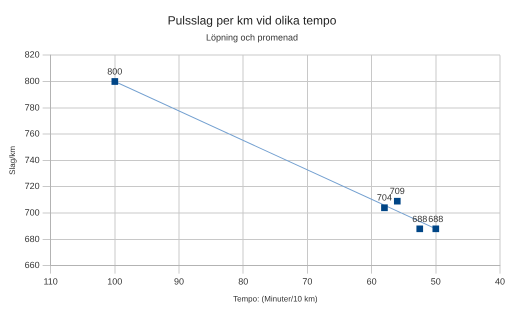 The height and width of the screenshot is (312, 512). I want to click on x-tick-label: 40, so click(500, 281).